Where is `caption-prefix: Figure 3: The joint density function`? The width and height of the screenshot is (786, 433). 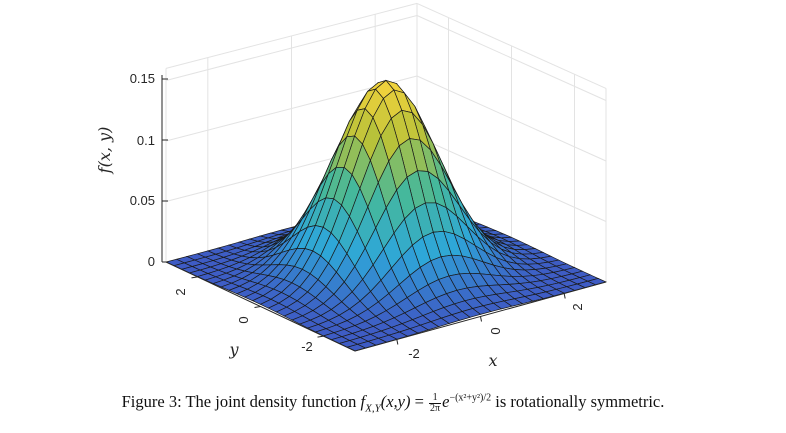
caption-prefix: Figure 3: The joint density function is located at coordinates (239, 401).